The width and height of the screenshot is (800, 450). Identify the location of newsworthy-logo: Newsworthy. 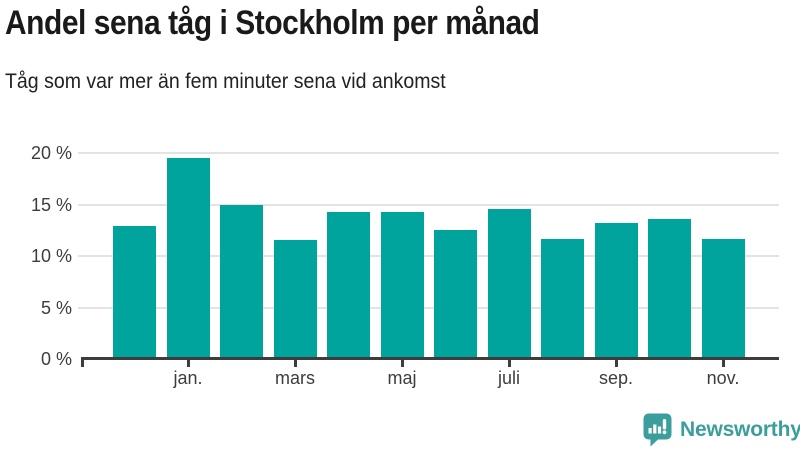
(721, 430).